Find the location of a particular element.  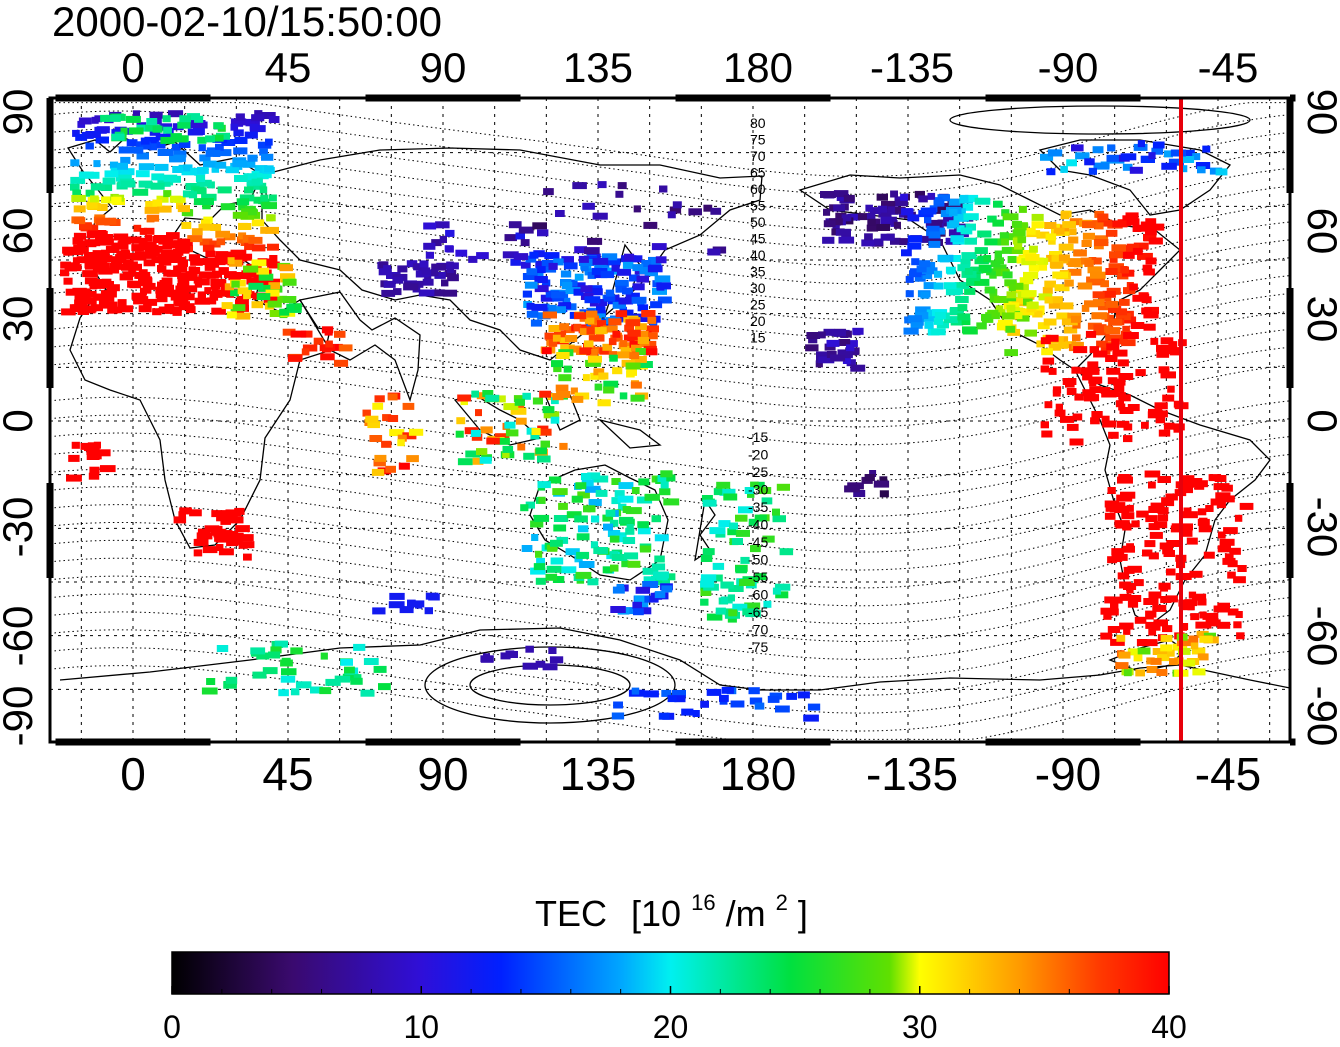

bottom-lon-label: 45 is located at coordinates (287, 774).